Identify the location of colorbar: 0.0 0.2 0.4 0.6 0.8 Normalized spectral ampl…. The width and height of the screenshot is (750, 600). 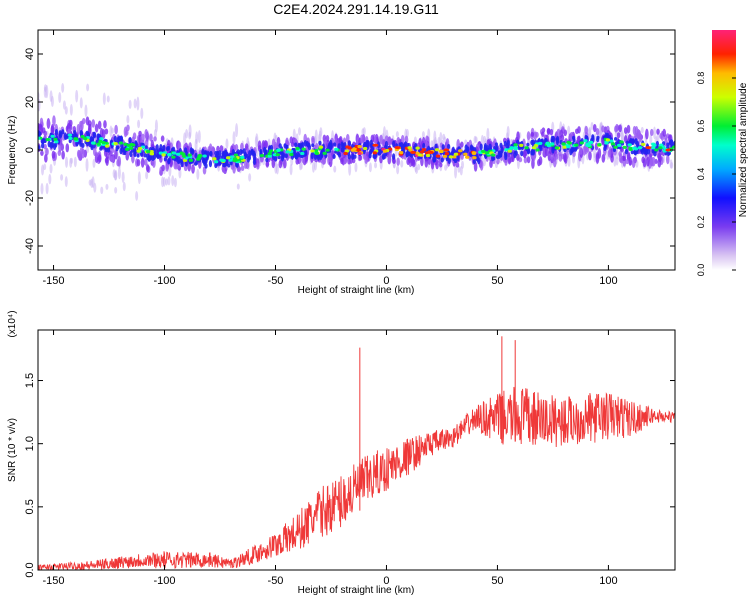
(722, 153).